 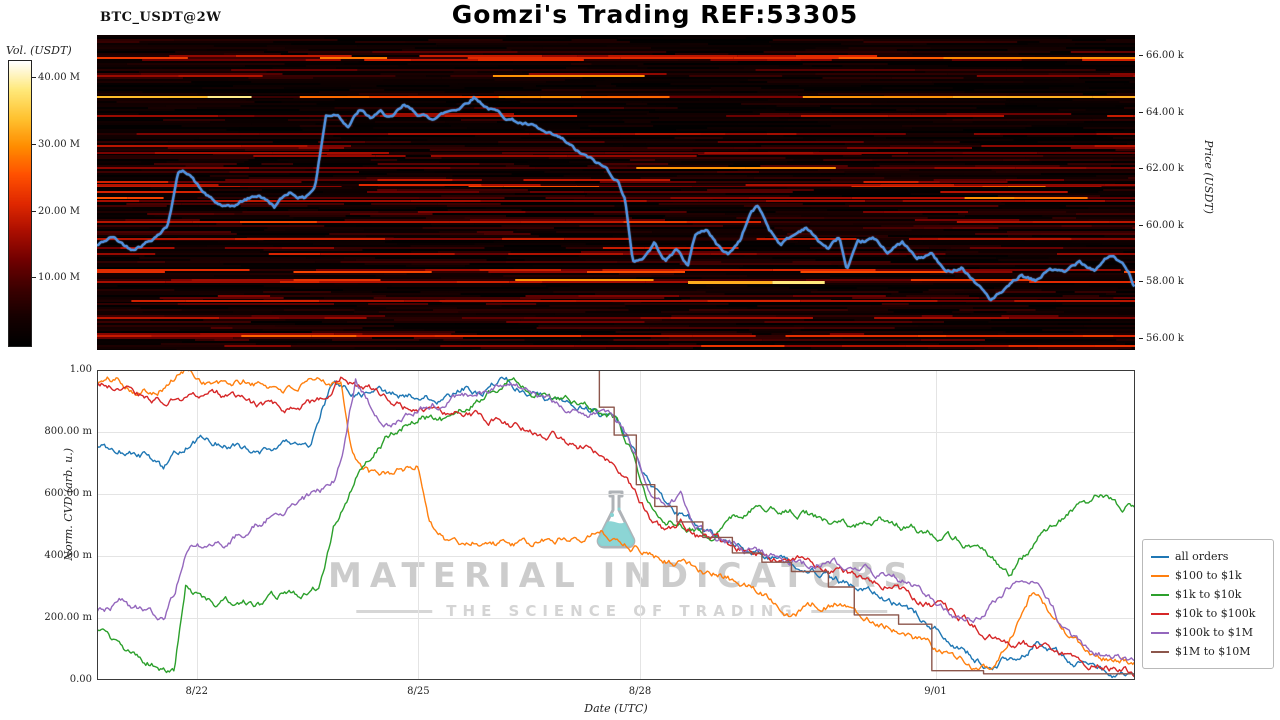 What do you see at coordinates (418, 691) in the screenshot?
I see `date-tick-label: 8/25` at bounding box center [418, 691].